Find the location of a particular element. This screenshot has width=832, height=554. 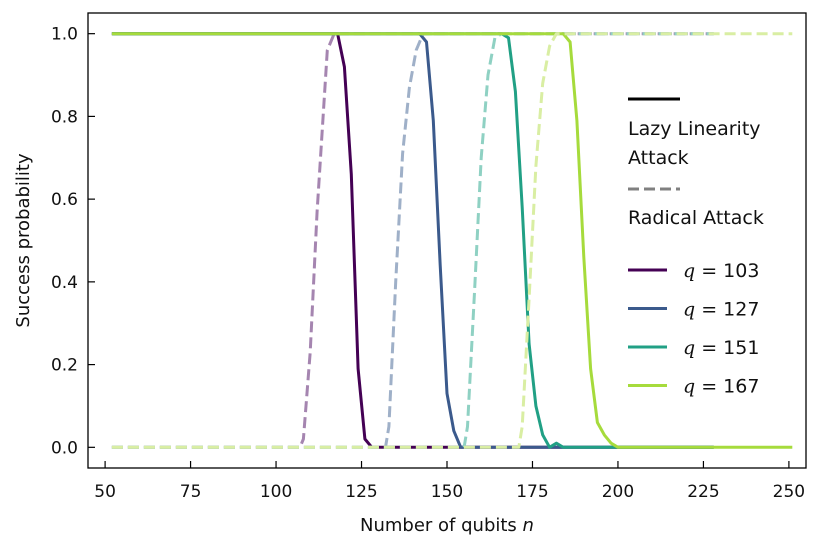

x-tick-label: 200 is located at coordinates (618, 492).